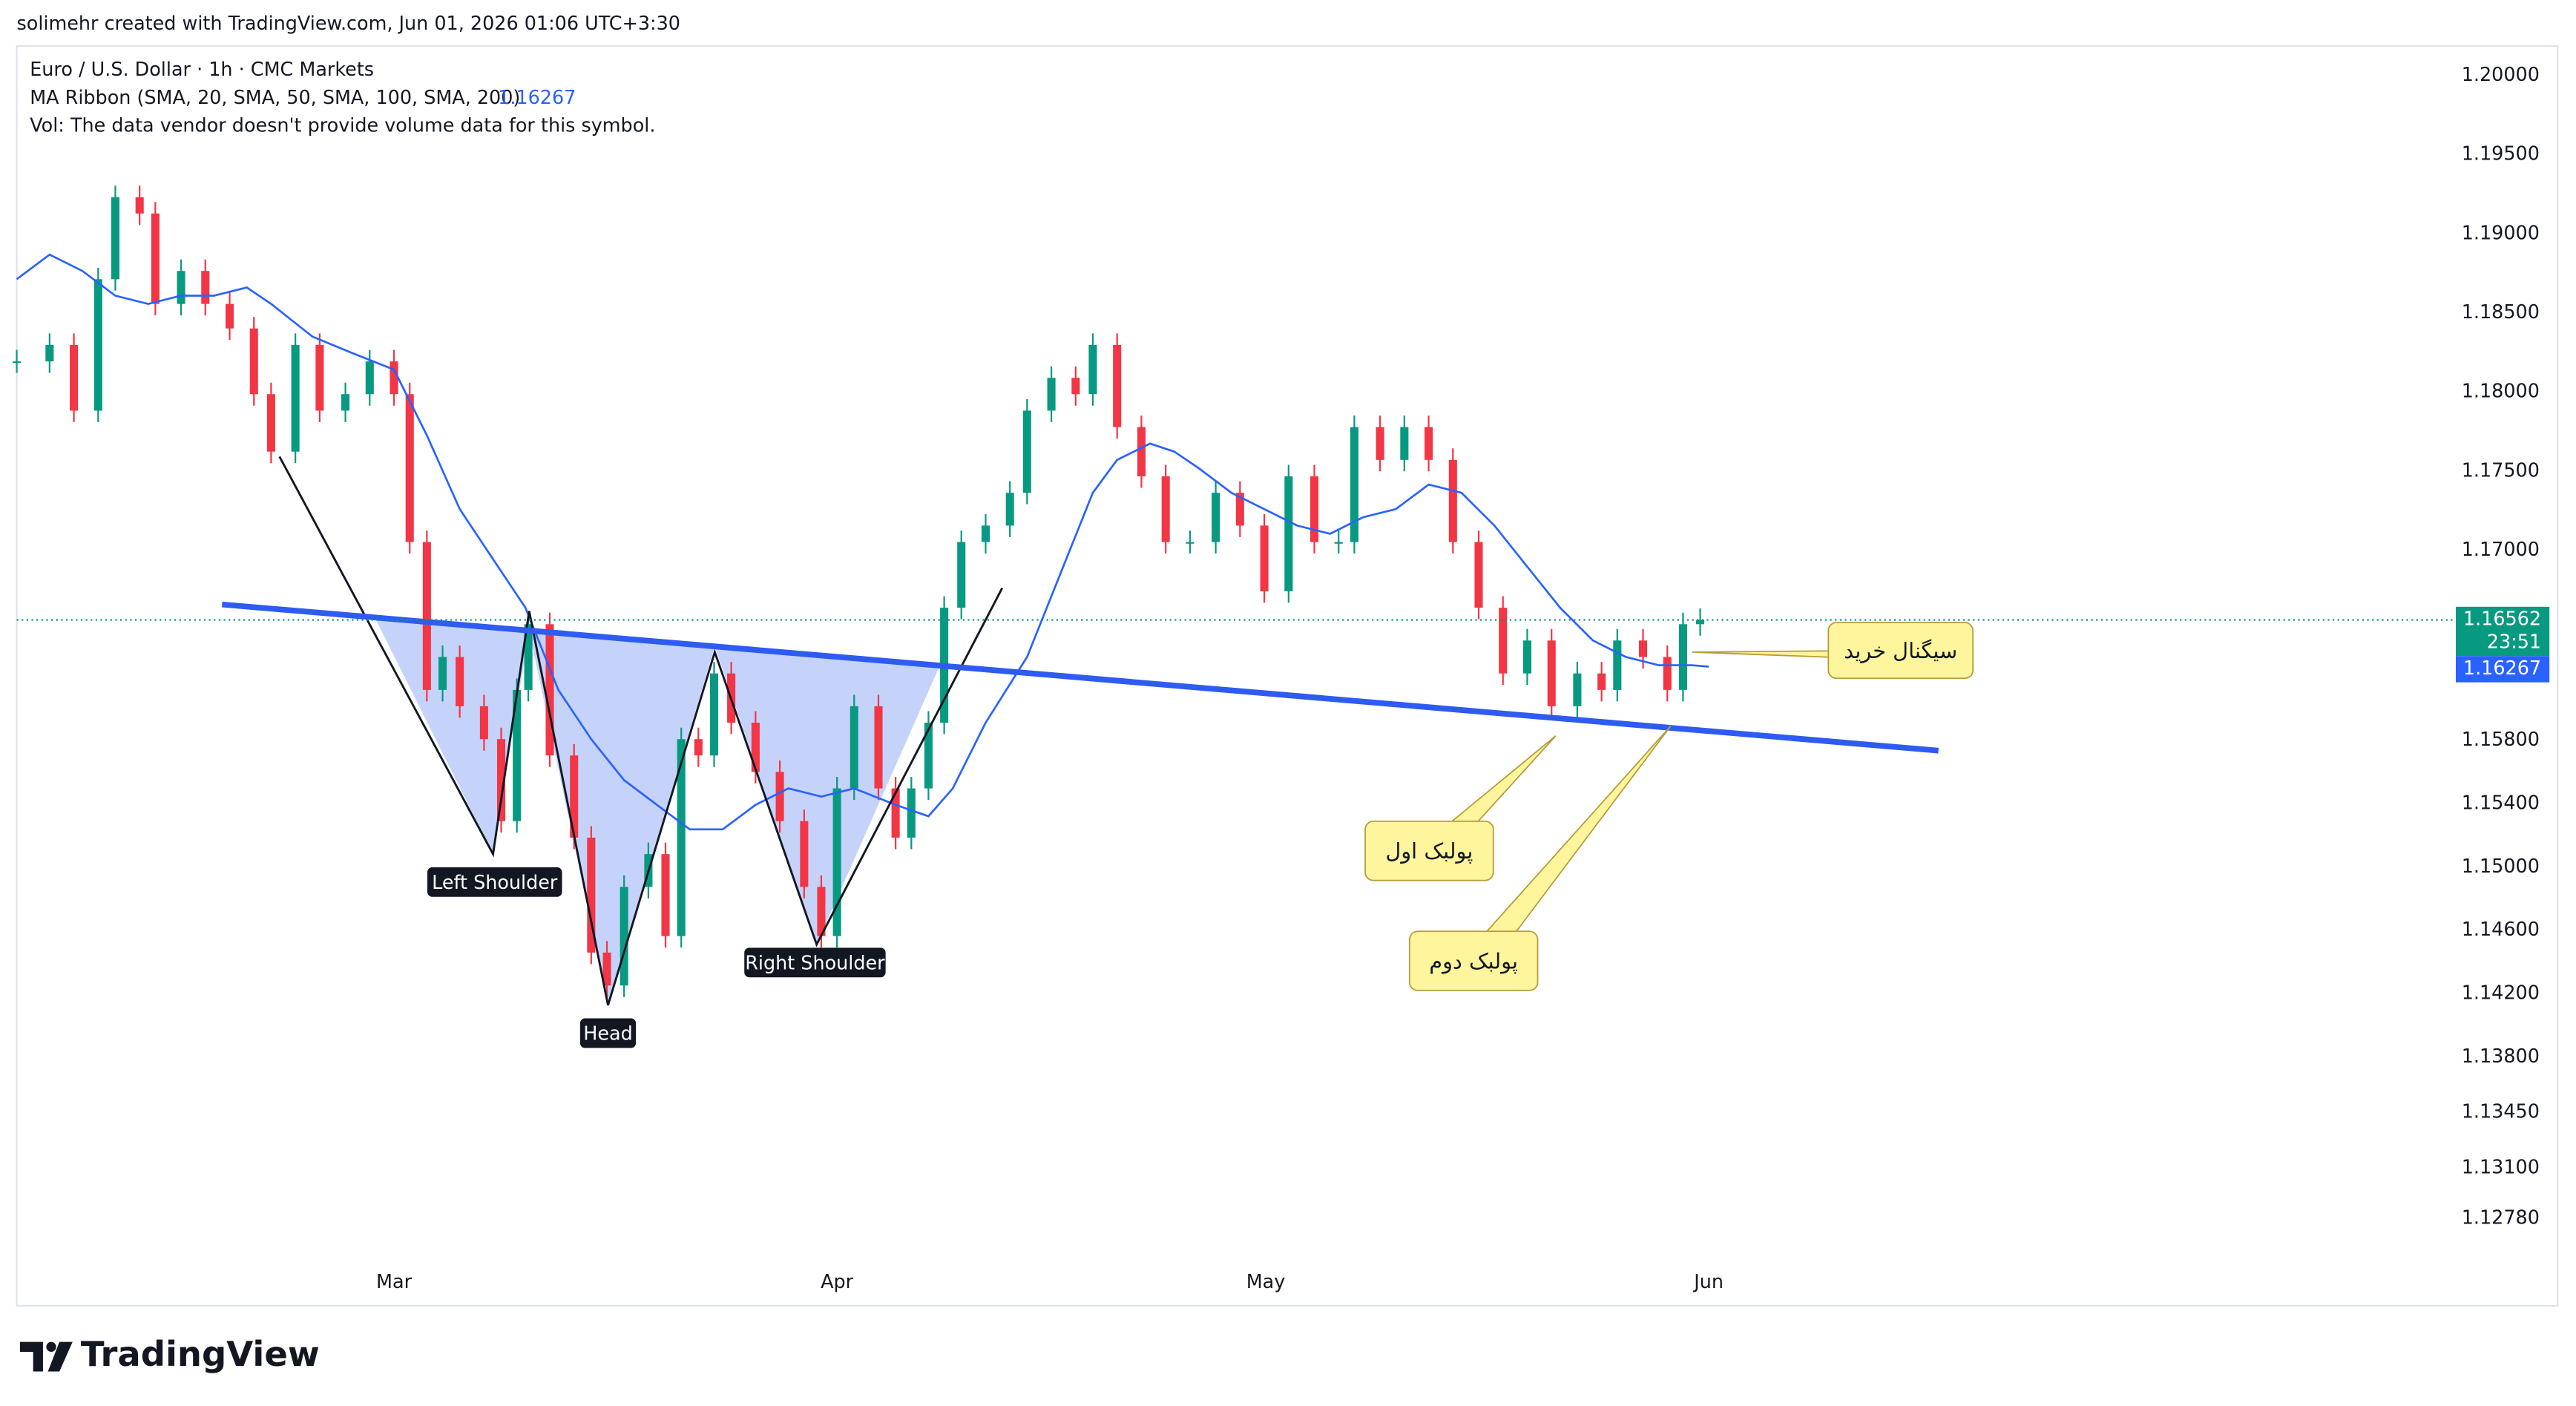 The height and width of the screenshot is (1406, 2576). I want to click on callout-text: پولبک اول, so click(1429, 851).